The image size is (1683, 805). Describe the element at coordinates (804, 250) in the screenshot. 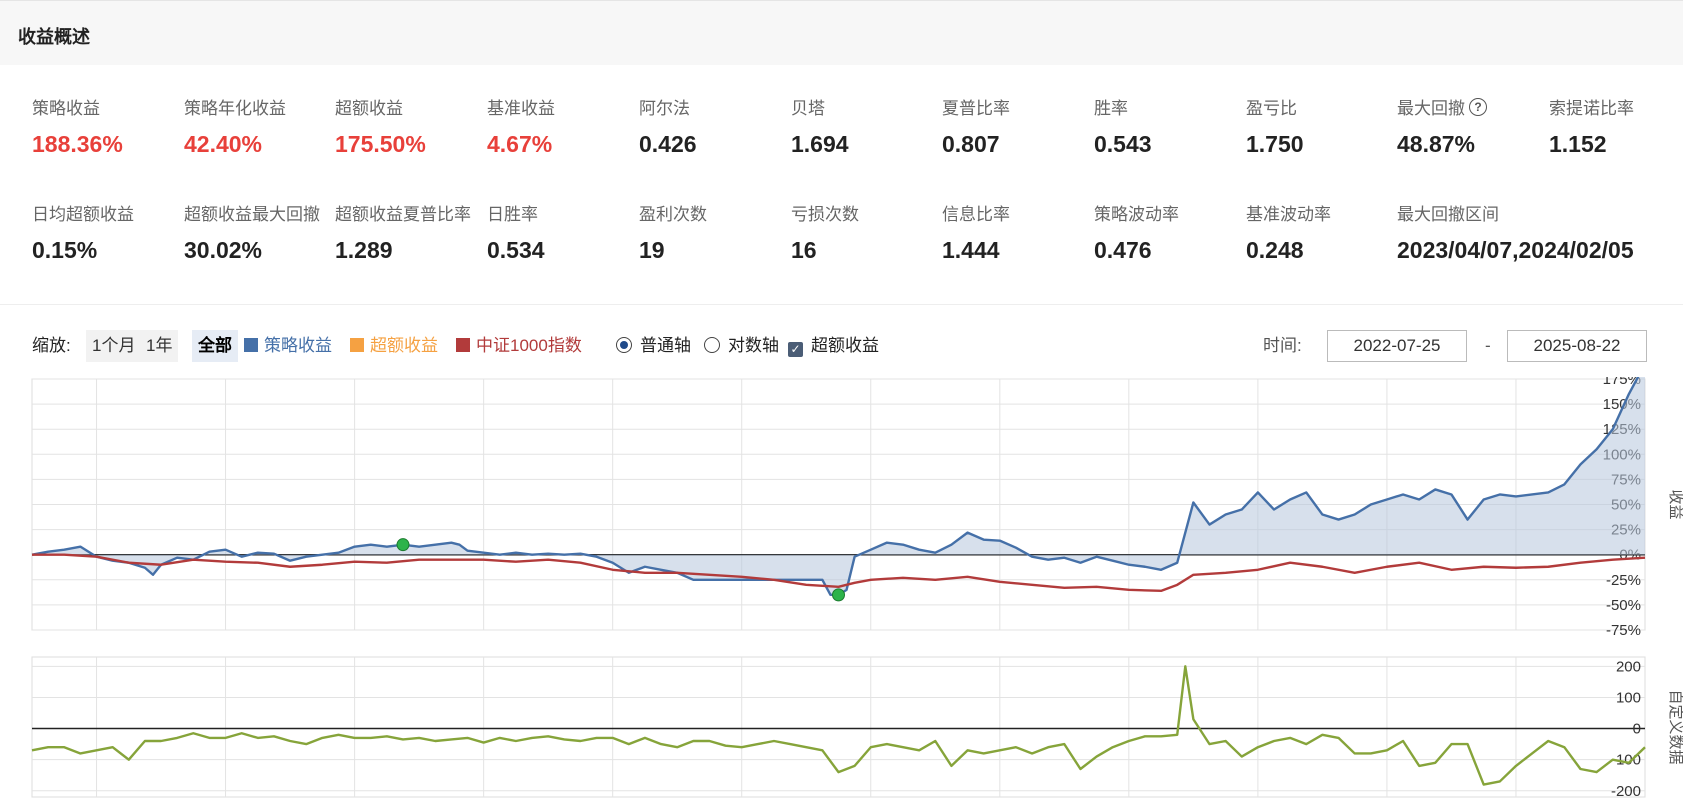

I see `metric-value: 16` at that location.